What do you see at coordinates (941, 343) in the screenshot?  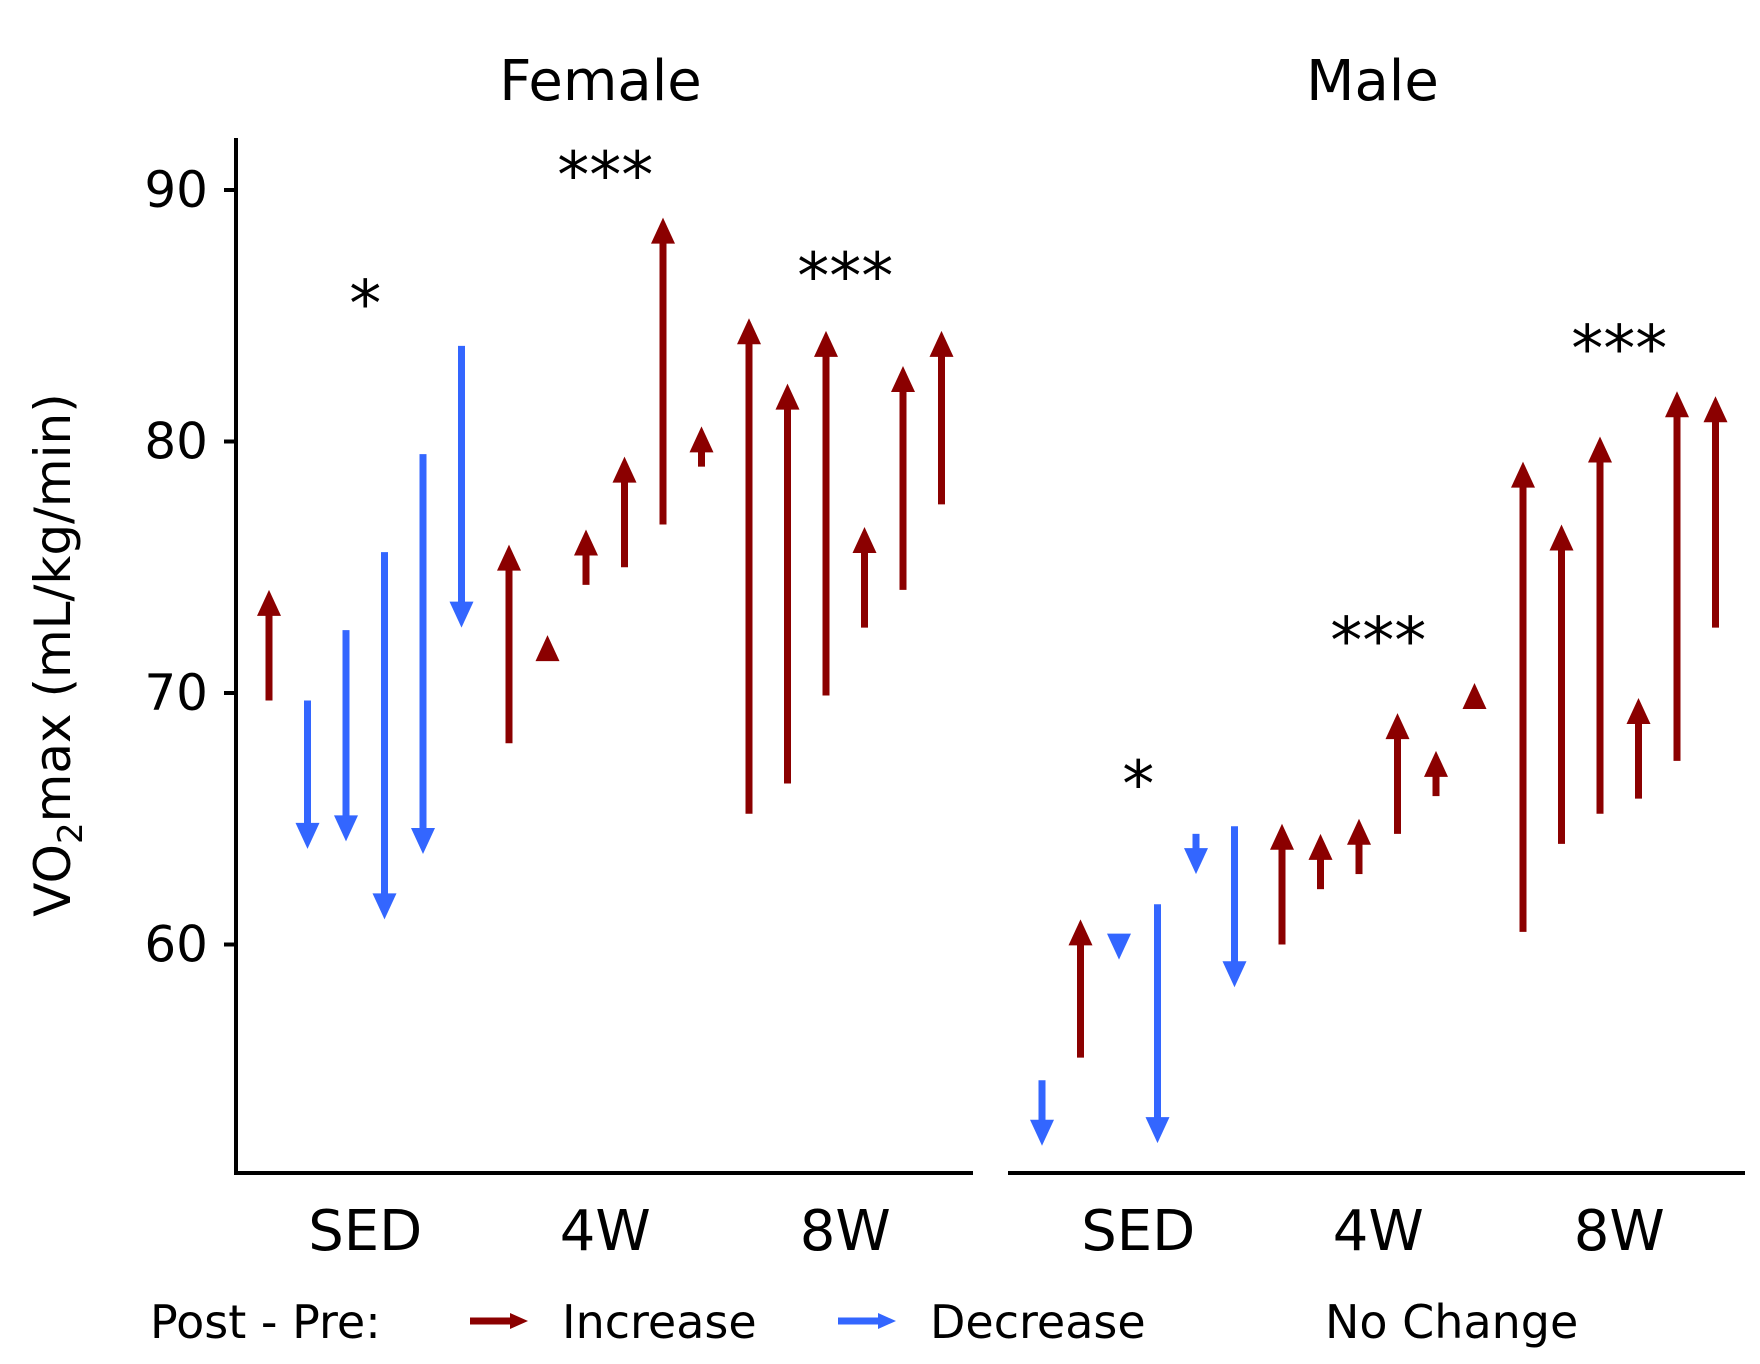 I see `female-8w-arrow-6-head` at bounding box center [941, 343].